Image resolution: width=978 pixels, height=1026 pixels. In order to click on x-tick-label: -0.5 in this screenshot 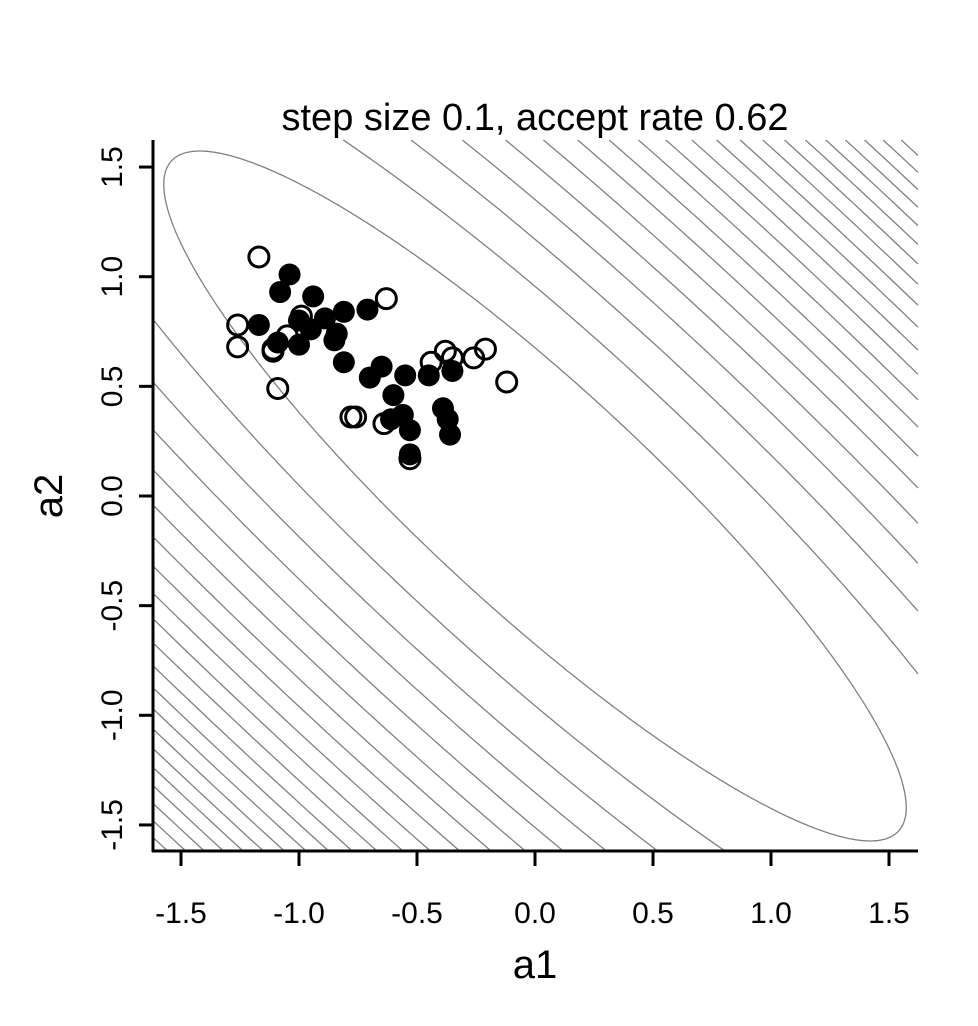, I will do `click(417, 913)`.